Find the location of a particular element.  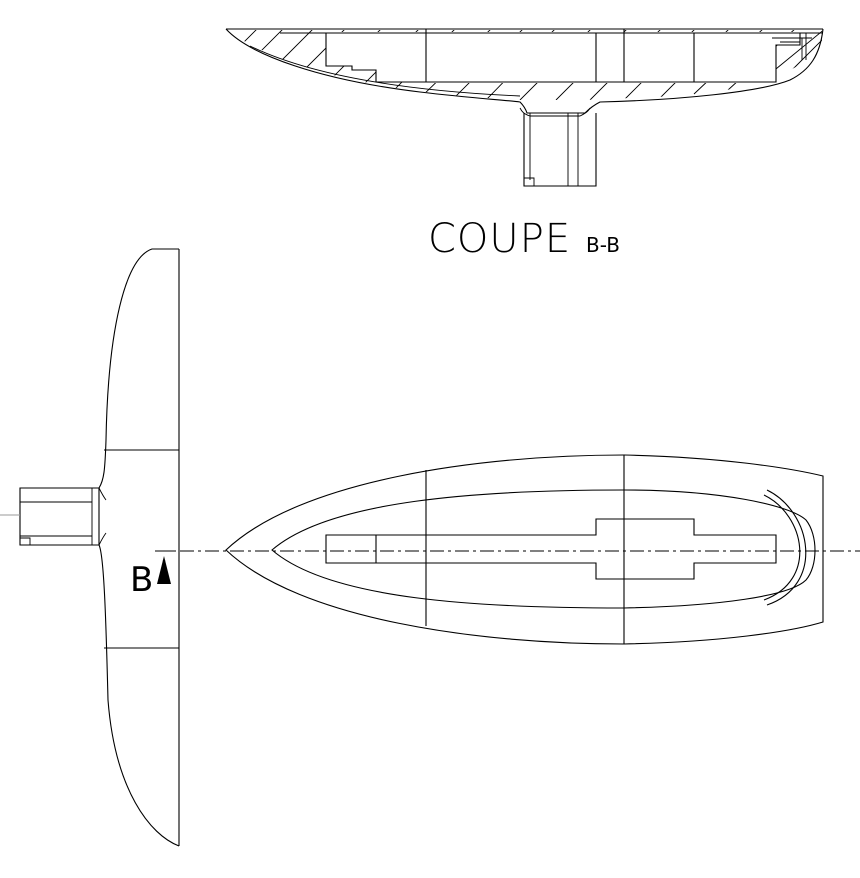

plan-inner-outline is located at coordinates (543, 549).